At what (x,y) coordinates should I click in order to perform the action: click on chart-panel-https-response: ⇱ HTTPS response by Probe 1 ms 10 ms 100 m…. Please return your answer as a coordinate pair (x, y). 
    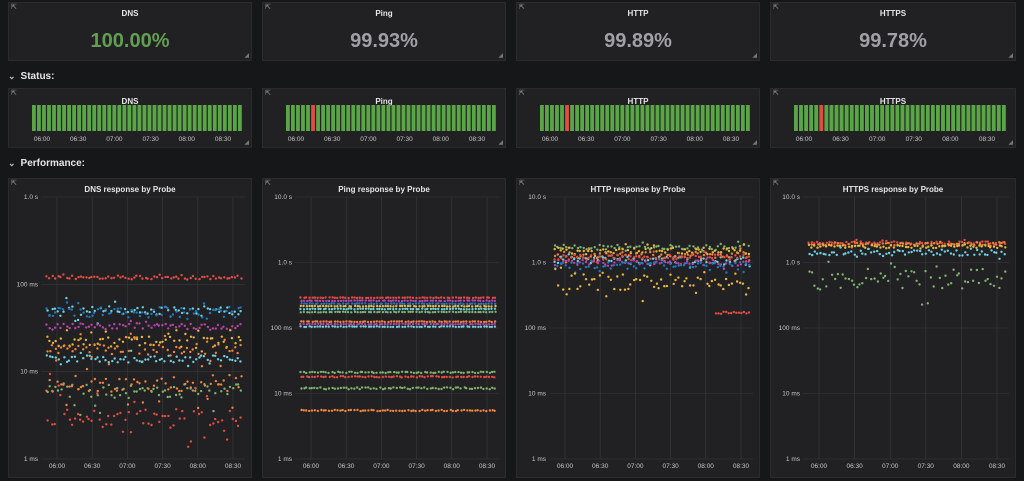
    Looking at the image, I should click on (893, 328).